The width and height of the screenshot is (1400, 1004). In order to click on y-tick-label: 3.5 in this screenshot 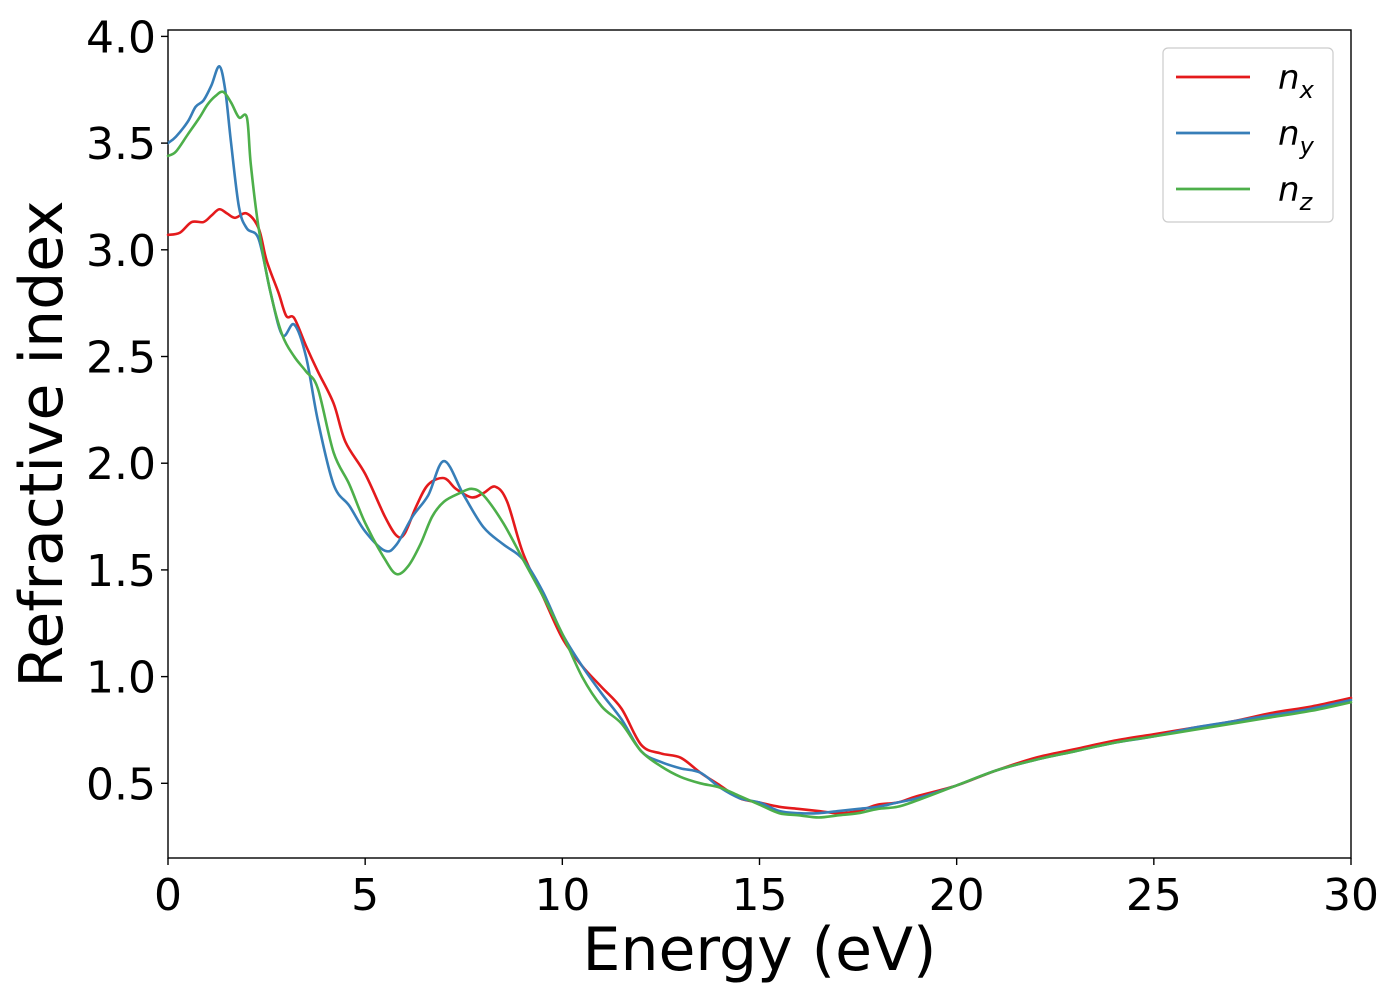, I will do `click(121, 144)`.